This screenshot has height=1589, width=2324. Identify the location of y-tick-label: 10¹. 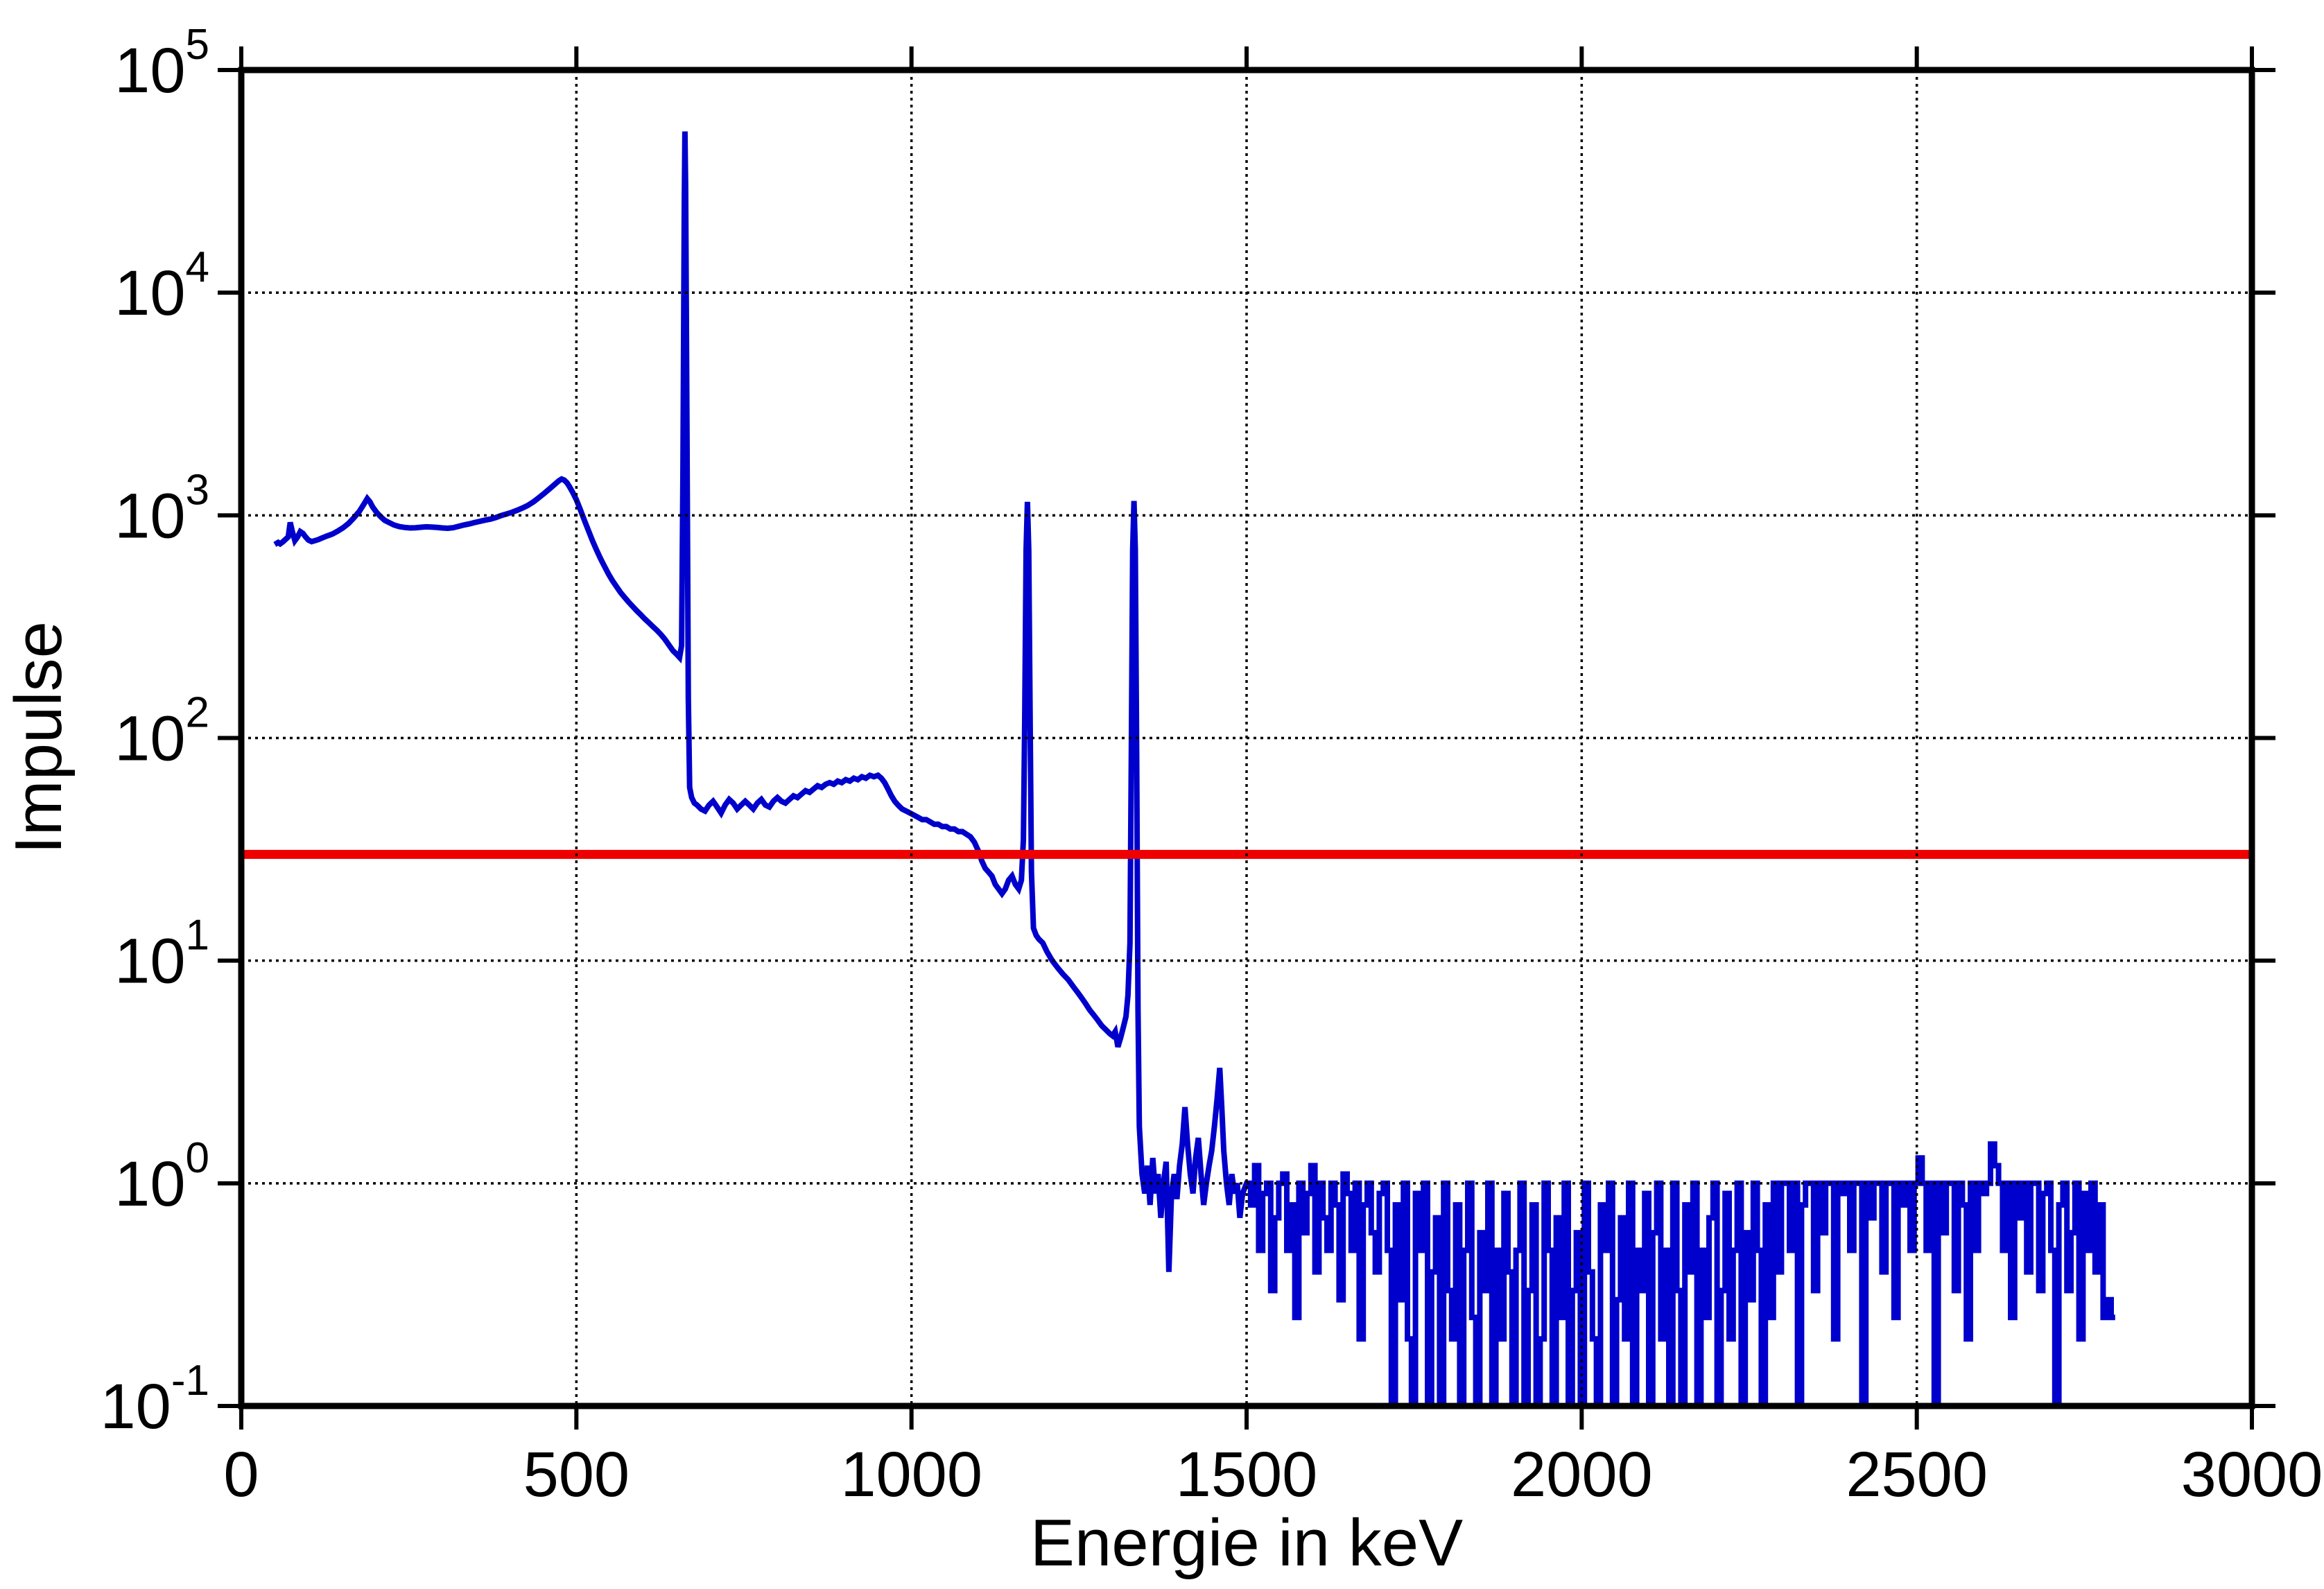
(162, 954).